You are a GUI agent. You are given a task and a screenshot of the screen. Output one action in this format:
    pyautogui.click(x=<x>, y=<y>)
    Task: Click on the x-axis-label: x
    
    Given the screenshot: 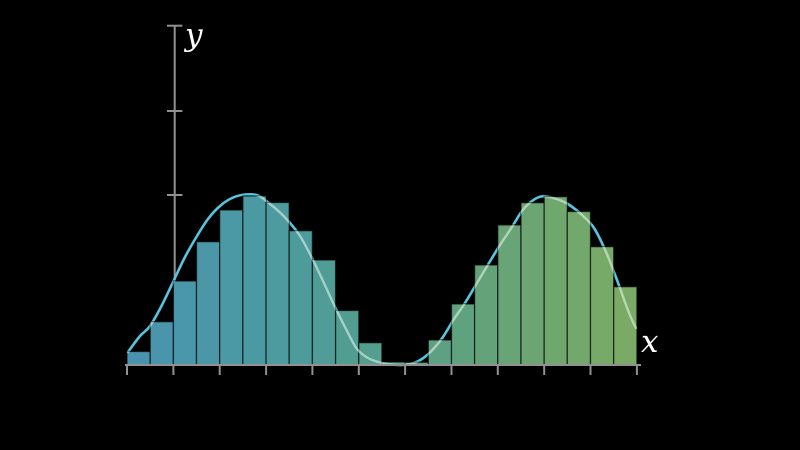 What is the action you would take?
    pyautogui.click(x=650, y=342)
    